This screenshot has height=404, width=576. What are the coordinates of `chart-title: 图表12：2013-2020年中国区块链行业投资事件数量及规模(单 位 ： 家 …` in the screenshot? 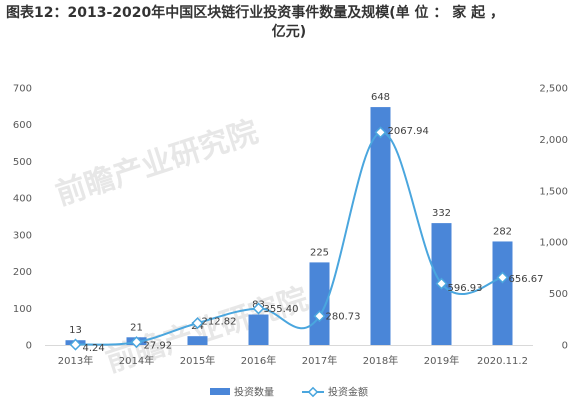 It's located at (289, 23).